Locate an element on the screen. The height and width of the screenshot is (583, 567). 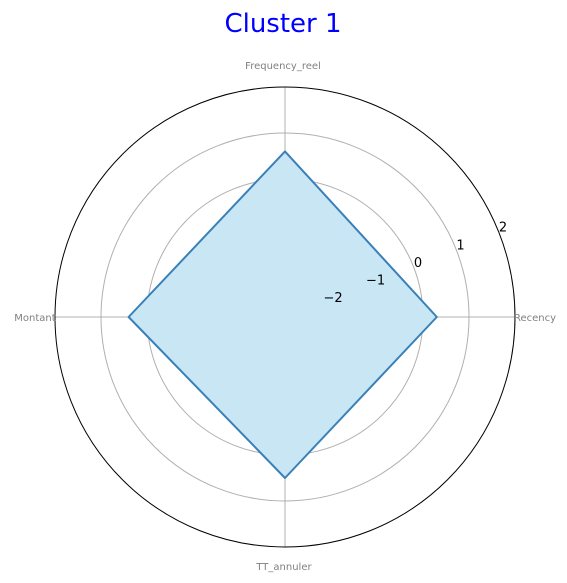
axis-label-montant: Montant is located at coordinates (34, 318).